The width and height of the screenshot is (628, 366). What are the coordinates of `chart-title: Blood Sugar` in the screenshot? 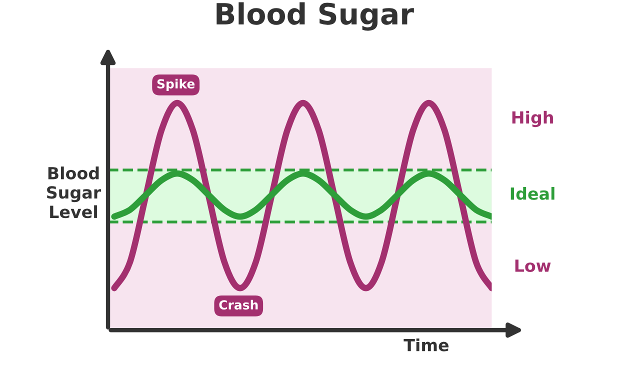 It's located at (315, 16).